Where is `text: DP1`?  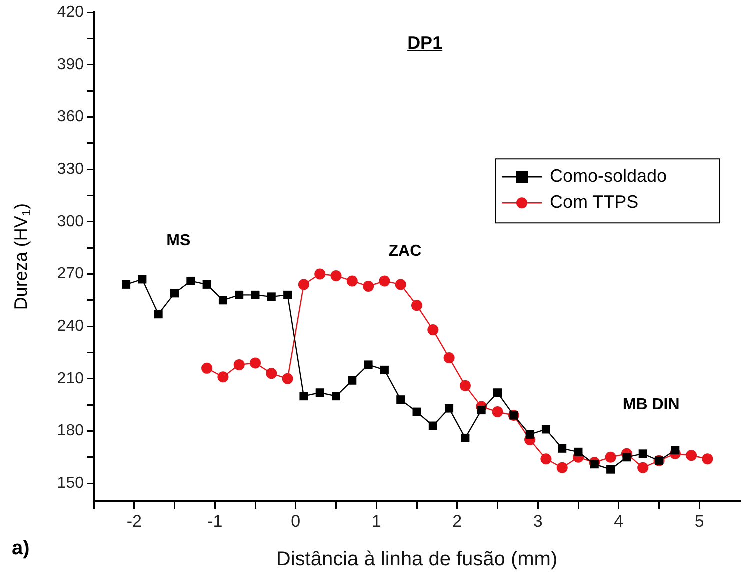
text: DP1 is located at coordinates (425, 43).